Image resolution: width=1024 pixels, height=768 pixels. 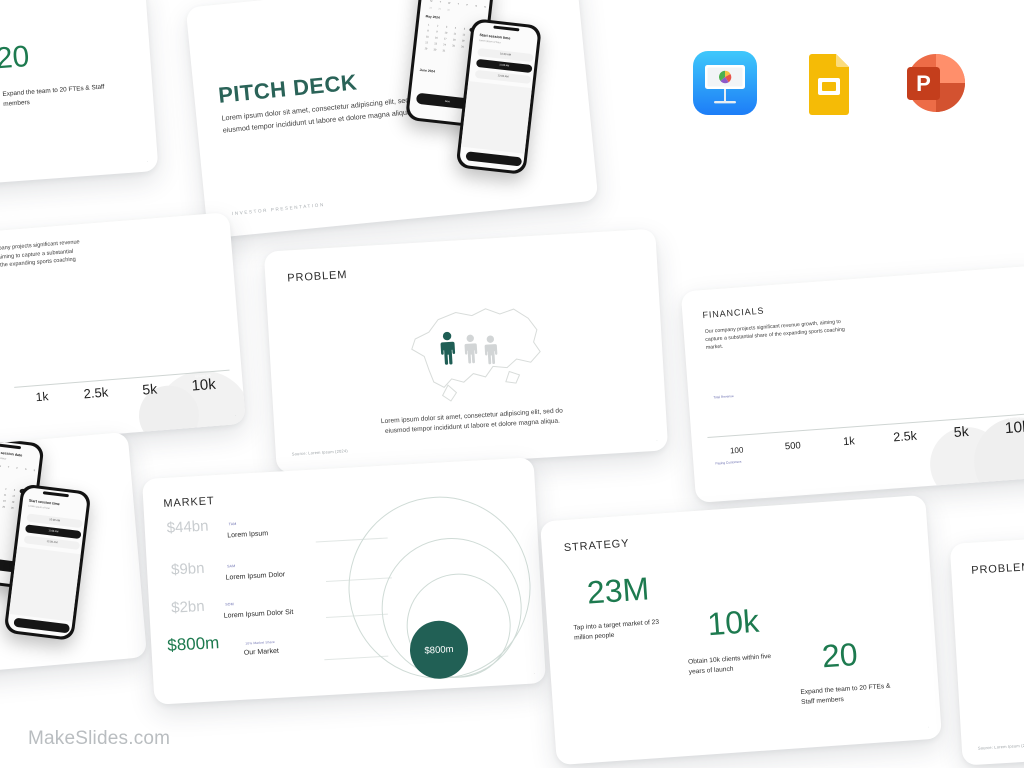 What do you see at coordinates (733, 622) in the screenshot?
I see `stat-number: 10k` at bounding box center [733, 622].